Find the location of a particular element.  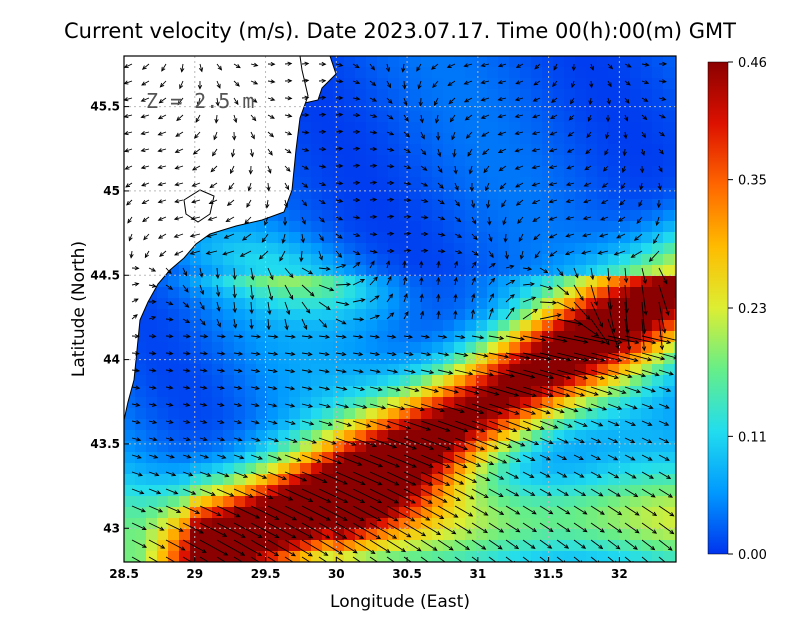

y-tick-label: 43 is located at coordinates (111, 528).